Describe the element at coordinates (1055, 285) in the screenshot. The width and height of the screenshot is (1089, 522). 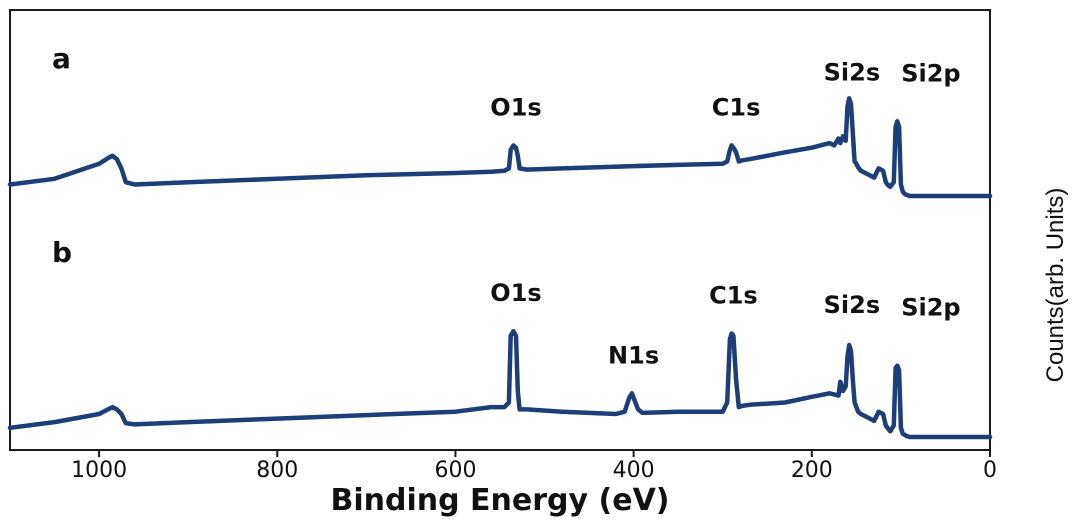
I see `y-axis-label: Counts(arb. Units)` at that location.